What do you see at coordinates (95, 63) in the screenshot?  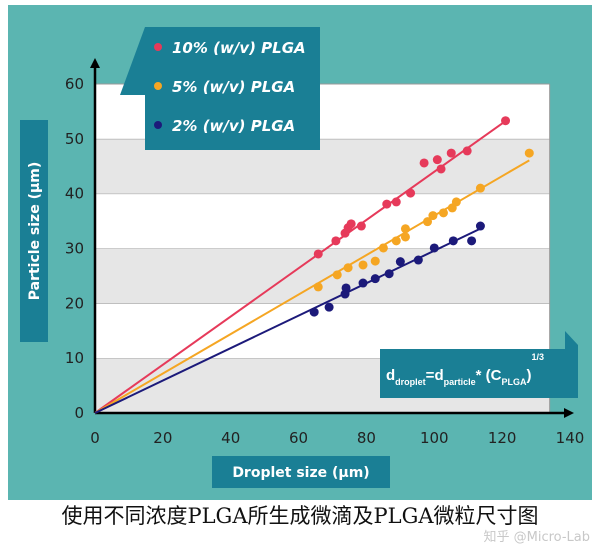 I see `y-axis-arrow` at bounding box center [95, 63].